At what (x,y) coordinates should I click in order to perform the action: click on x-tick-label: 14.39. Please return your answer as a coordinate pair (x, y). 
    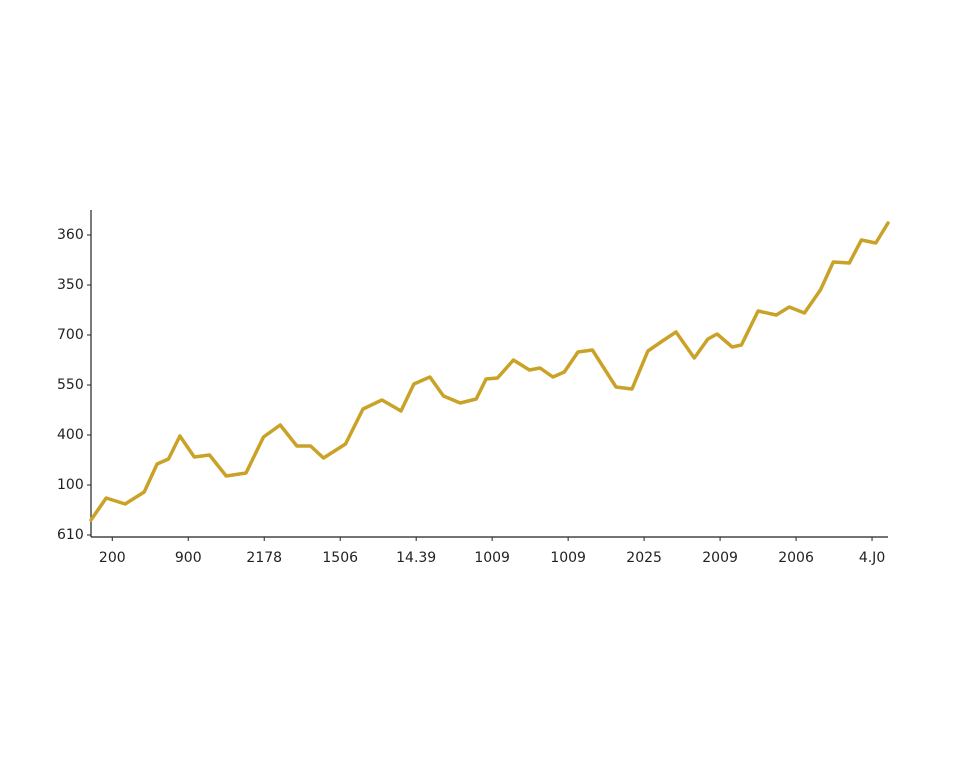
    Looking at the image, I should click on (416, 558).